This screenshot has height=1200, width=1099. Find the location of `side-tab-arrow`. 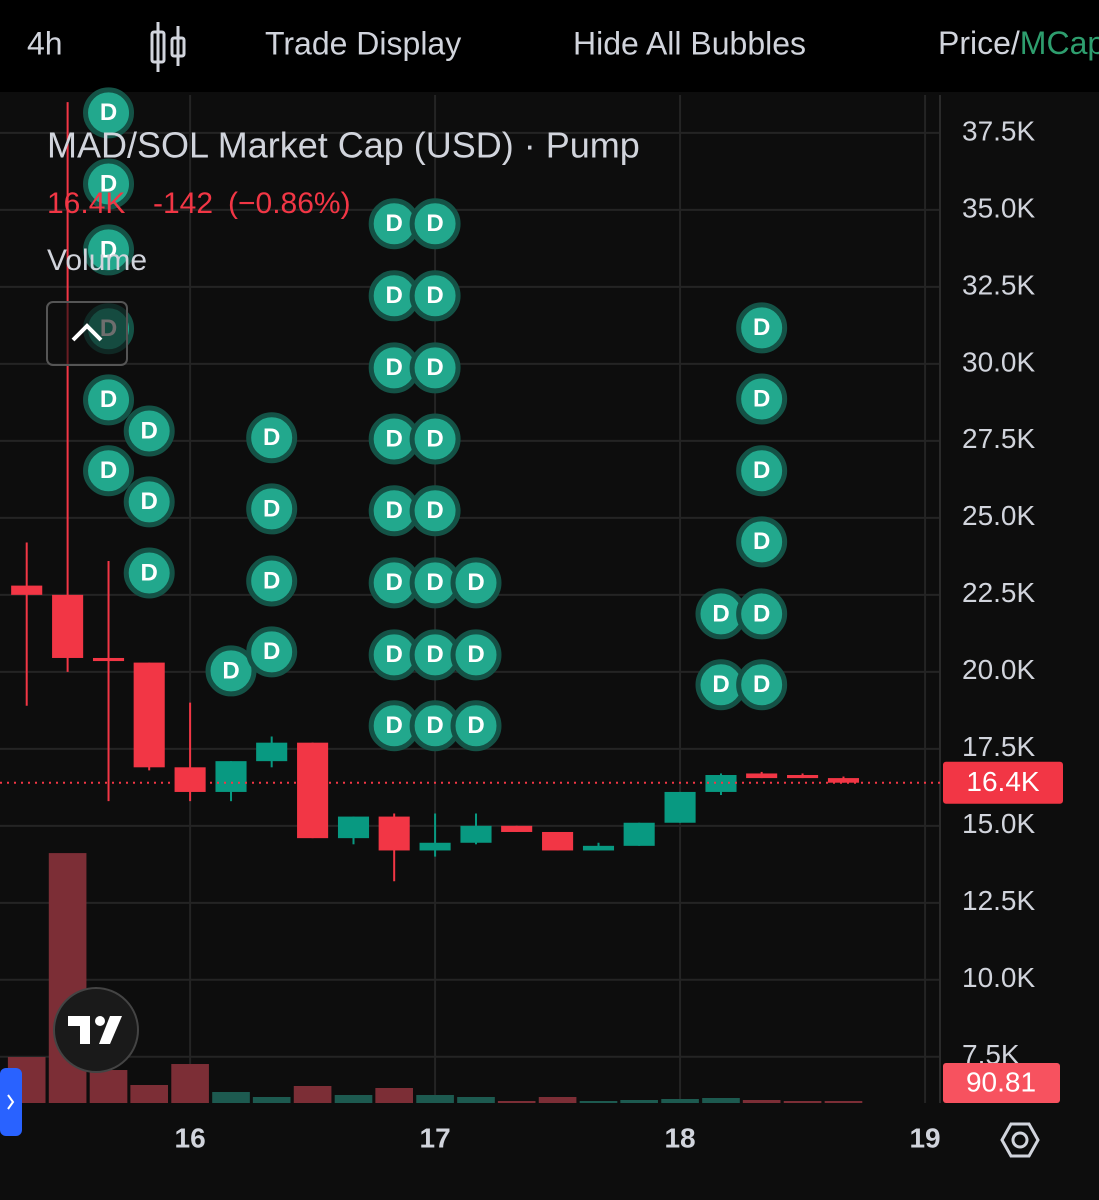

side-tab-arrow is located at coordinates (11, 1102).